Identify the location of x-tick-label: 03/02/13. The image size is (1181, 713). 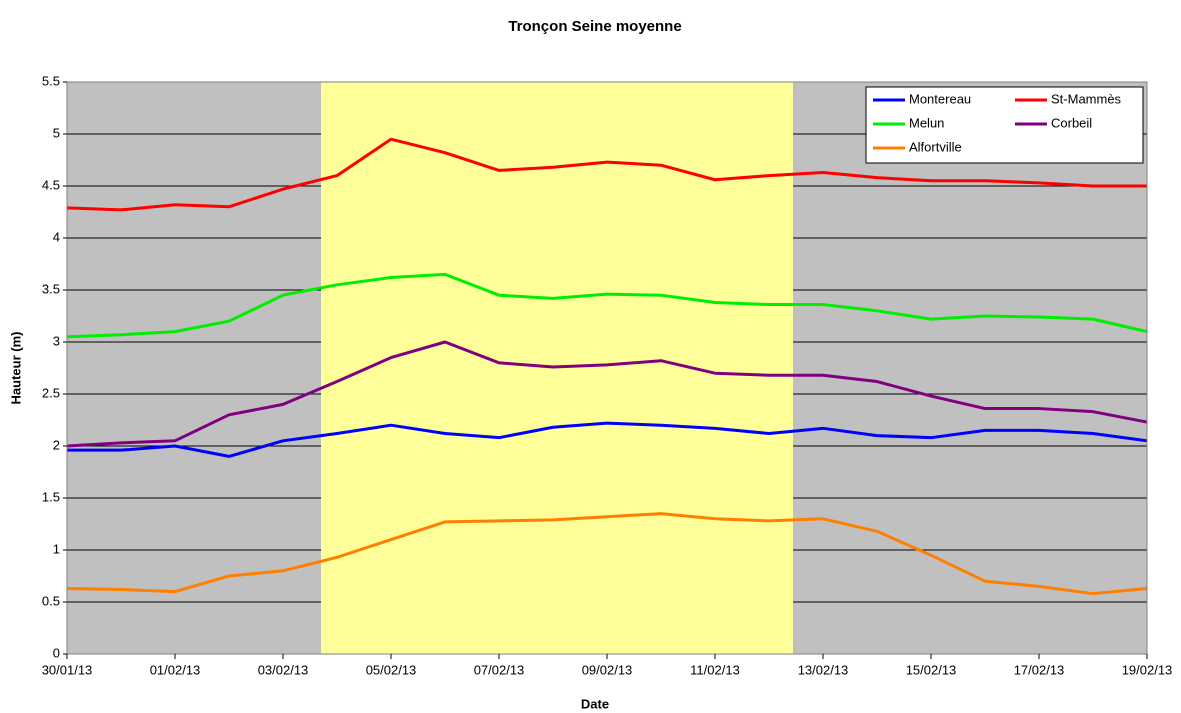
(283, 669).